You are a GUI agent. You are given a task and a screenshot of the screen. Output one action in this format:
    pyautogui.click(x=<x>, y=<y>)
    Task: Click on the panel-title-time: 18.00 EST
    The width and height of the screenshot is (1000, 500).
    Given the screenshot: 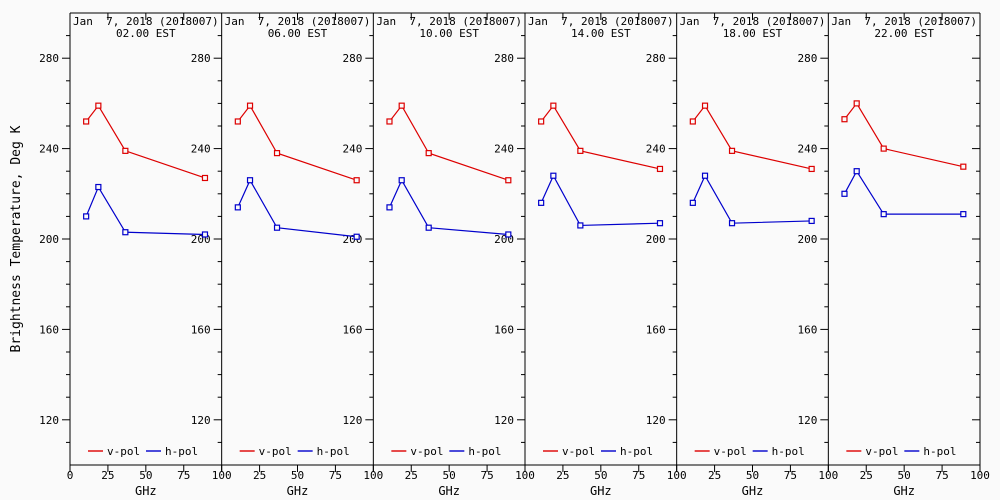 What is the action you would take?
    pyautogui.click(x=753, y=33)
    